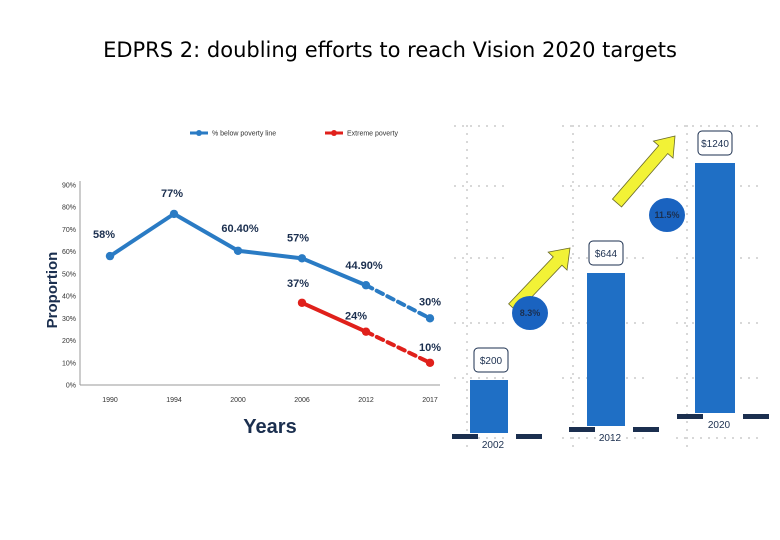 This screenshot has width=780, height=540. What do you see at coordinates (372, 134) in the screenshot?
I see `legend-entry: Extreme poverty` at bounding box center [372, 134].